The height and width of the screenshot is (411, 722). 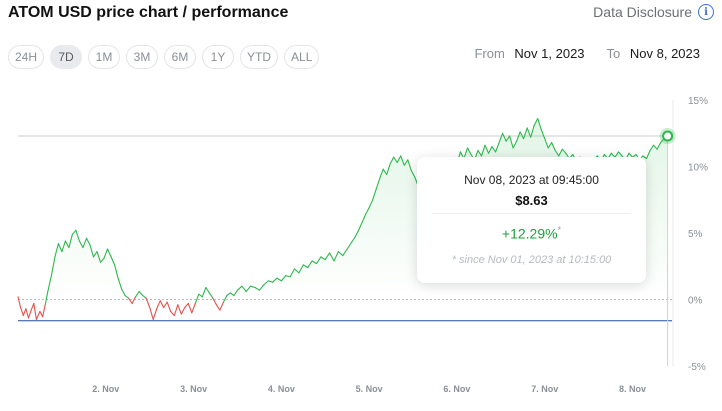 I want to click on from-value: Nov 1, 2023, so click(x=549, y=53).